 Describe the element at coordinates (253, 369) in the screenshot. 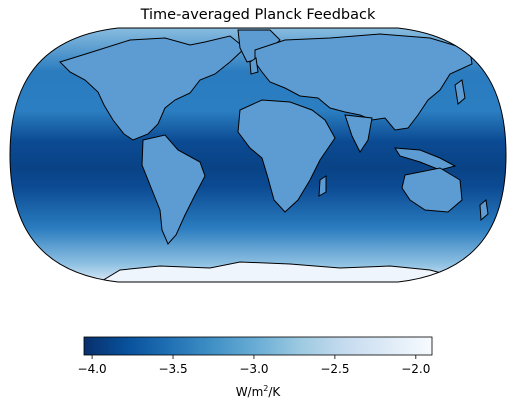

I see `colorbar-tick-label: −3.0` at that location.